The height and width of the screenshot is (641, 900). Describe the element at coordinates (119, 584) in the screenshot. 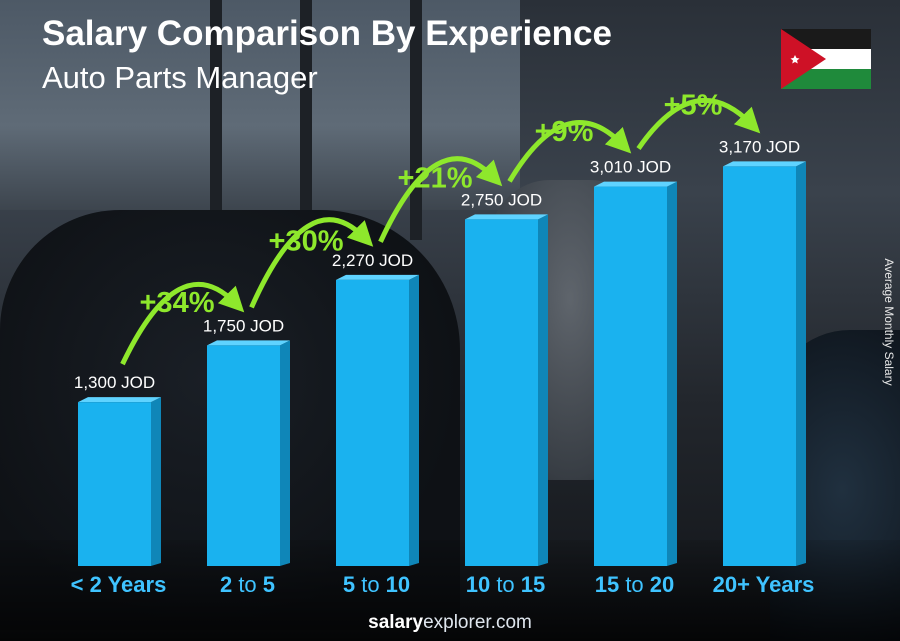

I see `x-tick-label: < 2 Years` at that location.